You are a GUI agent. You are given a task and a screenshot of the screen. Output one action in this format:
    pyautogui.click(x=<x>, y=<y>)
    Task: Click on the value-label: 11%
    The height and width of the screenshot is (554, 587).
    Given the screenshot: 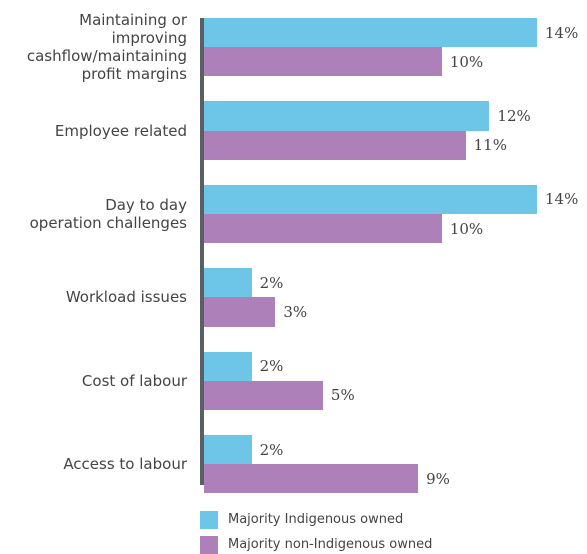 What is the action you would take?
    pyautogui.click(x=490, y=145)
    